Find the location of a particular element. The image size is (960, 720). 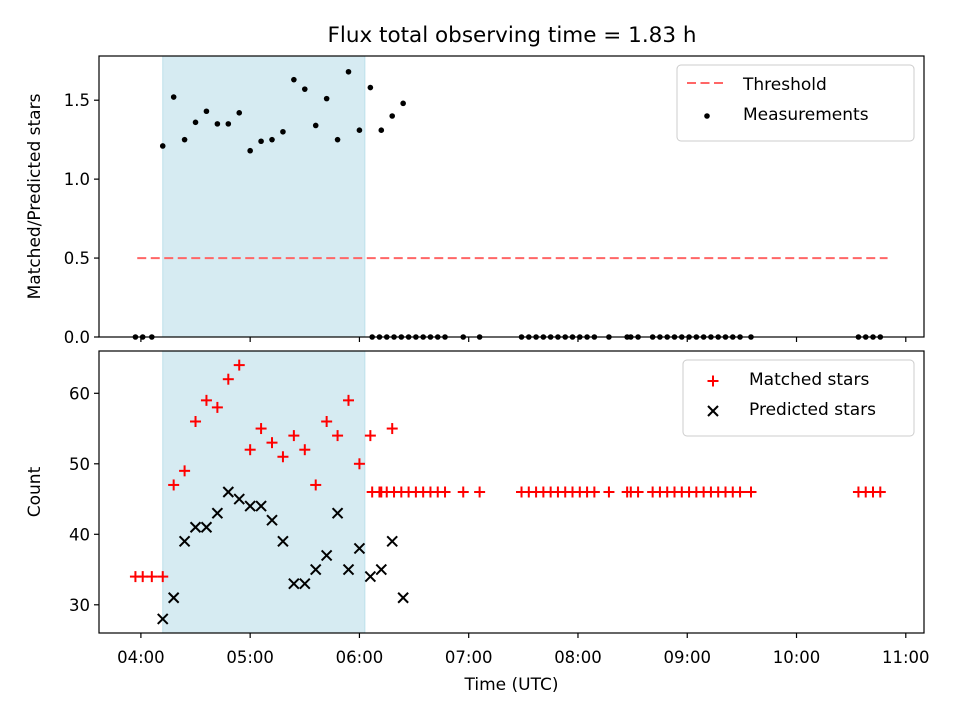

legend-entry: Measurements is located at coordinates (786, 115).